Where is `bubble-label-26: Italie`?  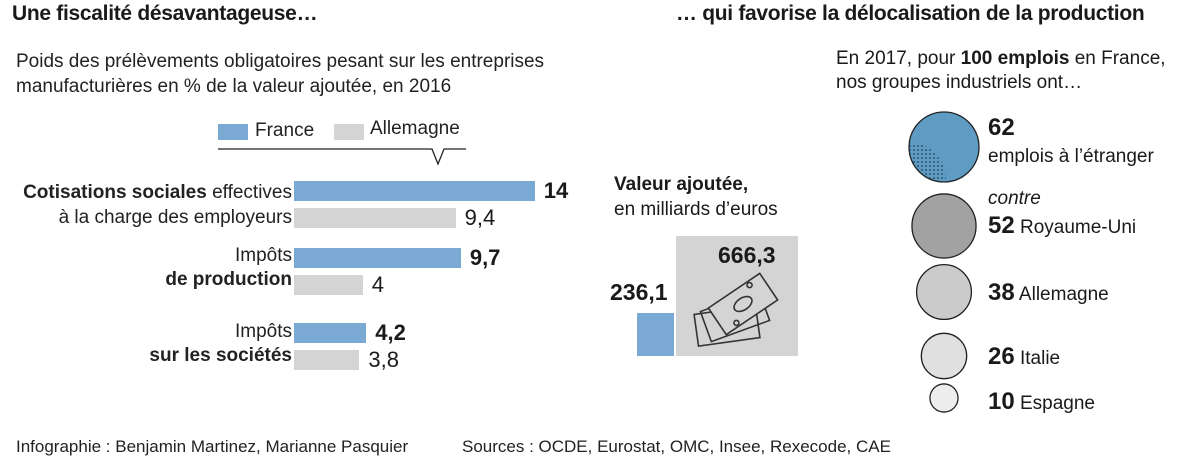 bubble-label-26: Italie is located at coordinates (1037, 358).